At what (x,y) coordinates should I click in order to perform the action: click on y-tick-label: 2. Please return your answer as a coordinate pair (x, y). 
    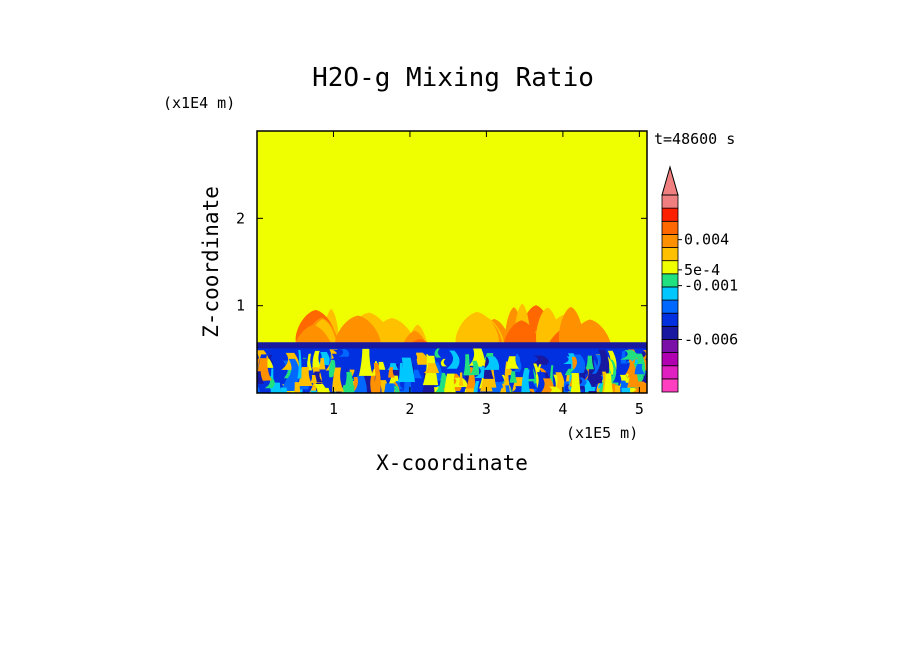
    Looking at the image, I should click on (240, 218).